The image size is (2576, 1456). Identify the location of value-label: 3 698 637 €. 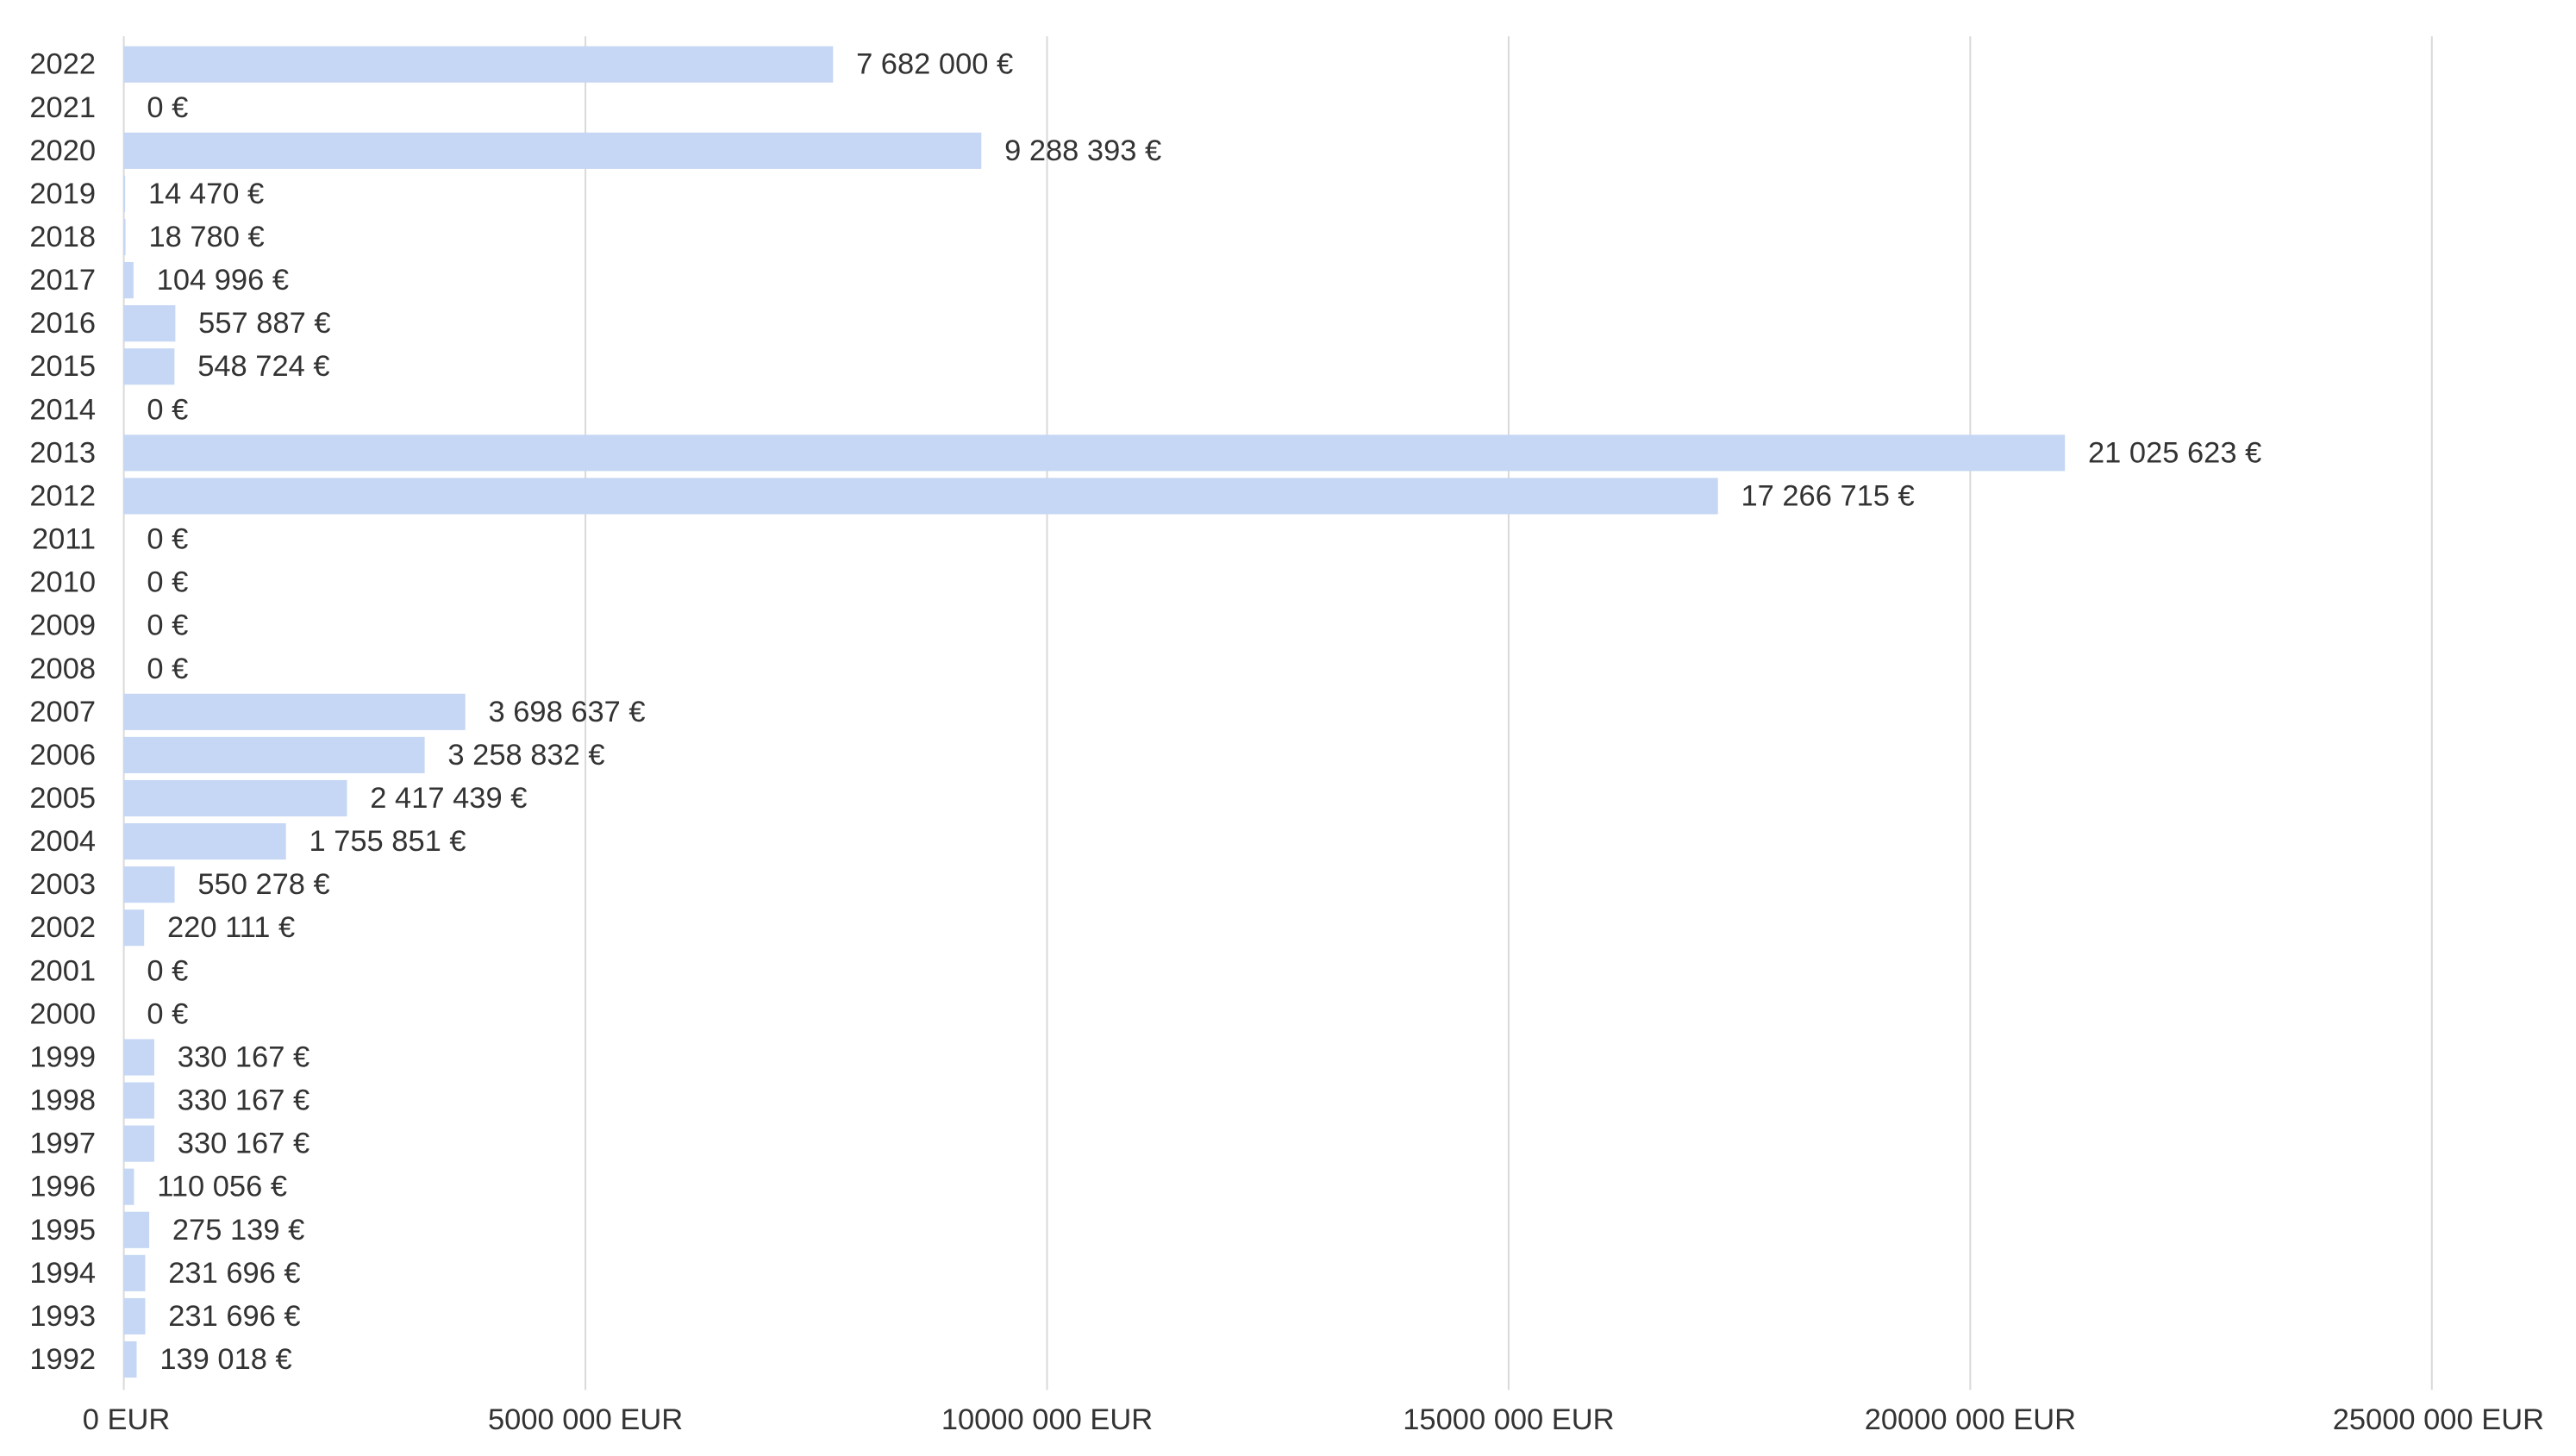
(567, 712).